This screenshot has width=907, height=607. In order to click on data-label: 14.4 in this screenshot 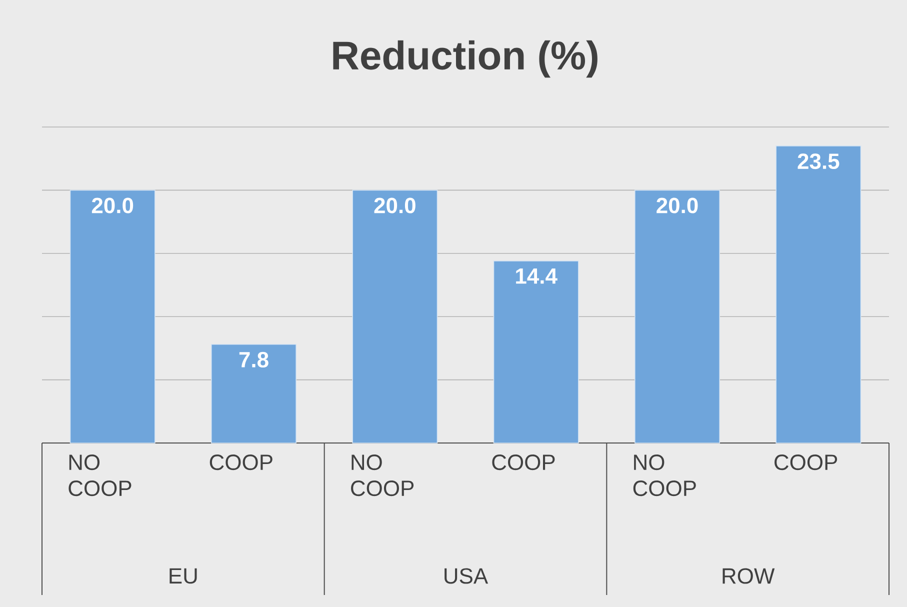, I will do `click(537, 276)`.